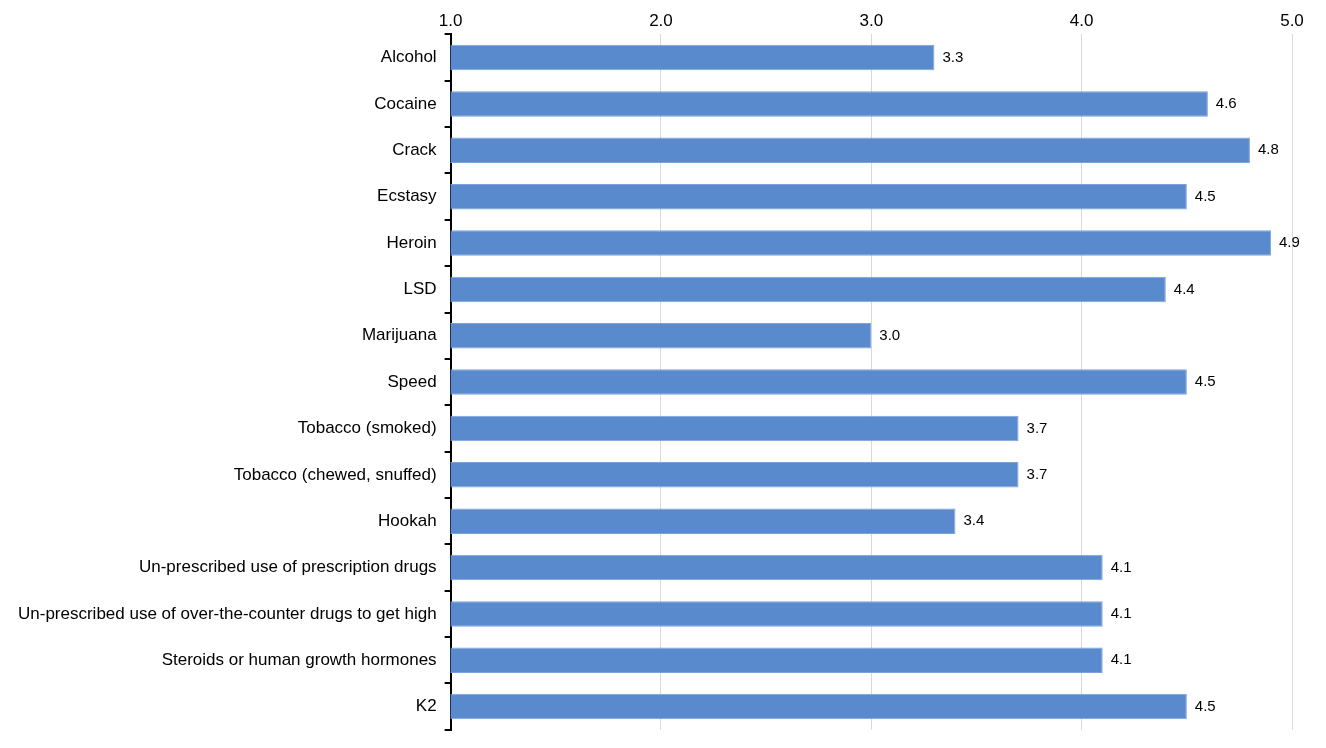  Describe the element at coordinates (953, 56) in the screenshot. I see `data-label: 3.3` at that location.